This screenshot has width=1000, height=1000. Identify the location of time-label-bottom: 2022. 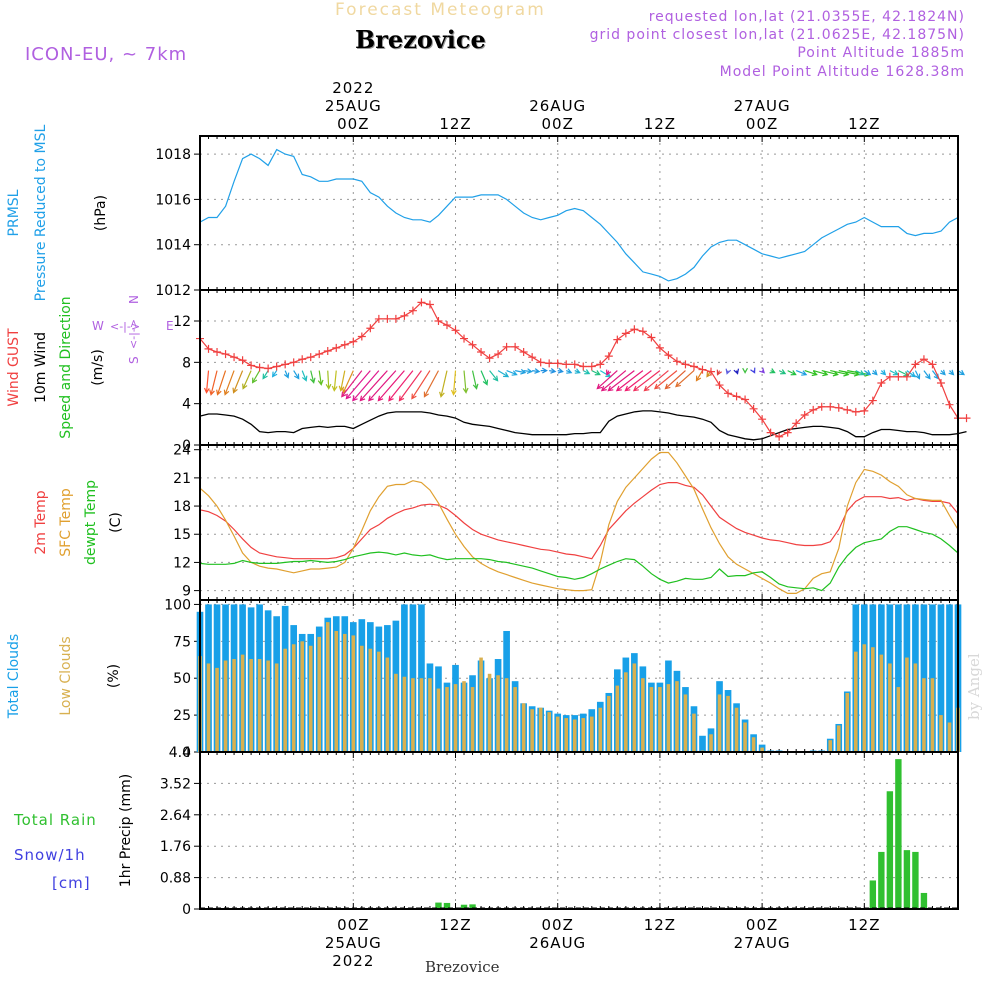
(353, 961).